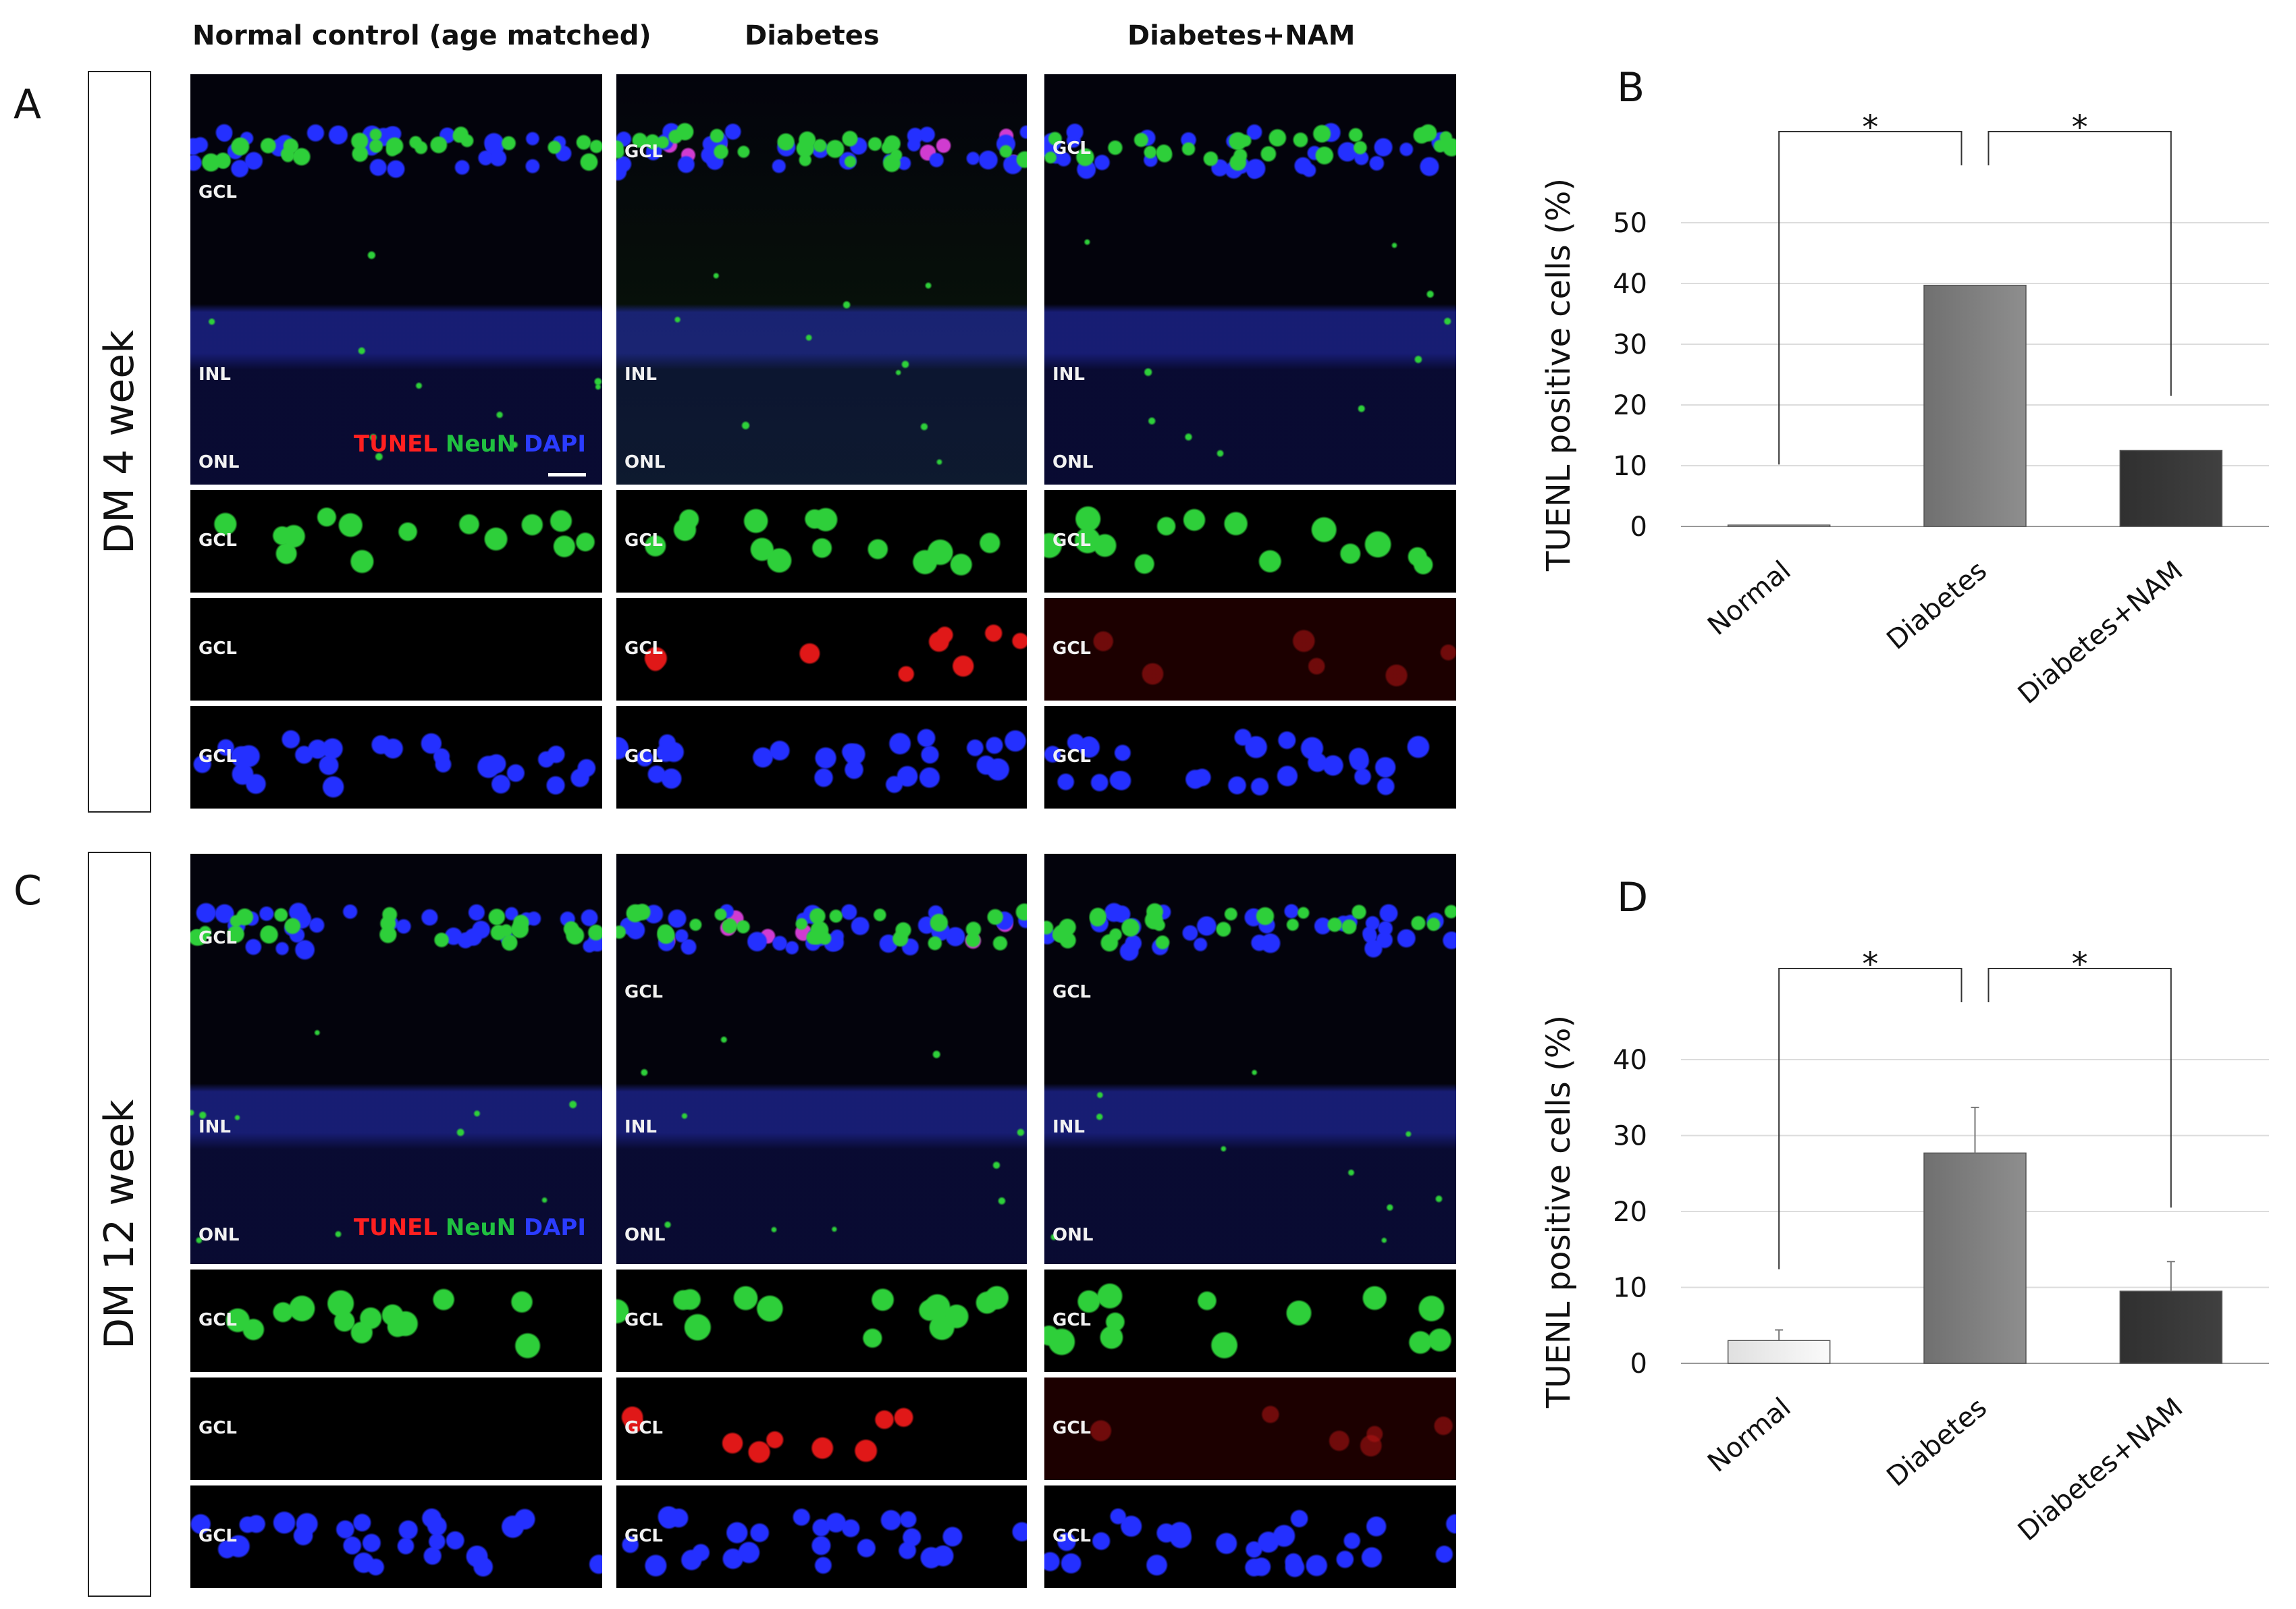 The height and width of the screenshot is (1609, 2296). What do you see at coordinates (1250, 1536) in the screenshot?
I see `strip-blue-12-week-diabetes-nam: GCL` at bounding box center [1250, 1536].